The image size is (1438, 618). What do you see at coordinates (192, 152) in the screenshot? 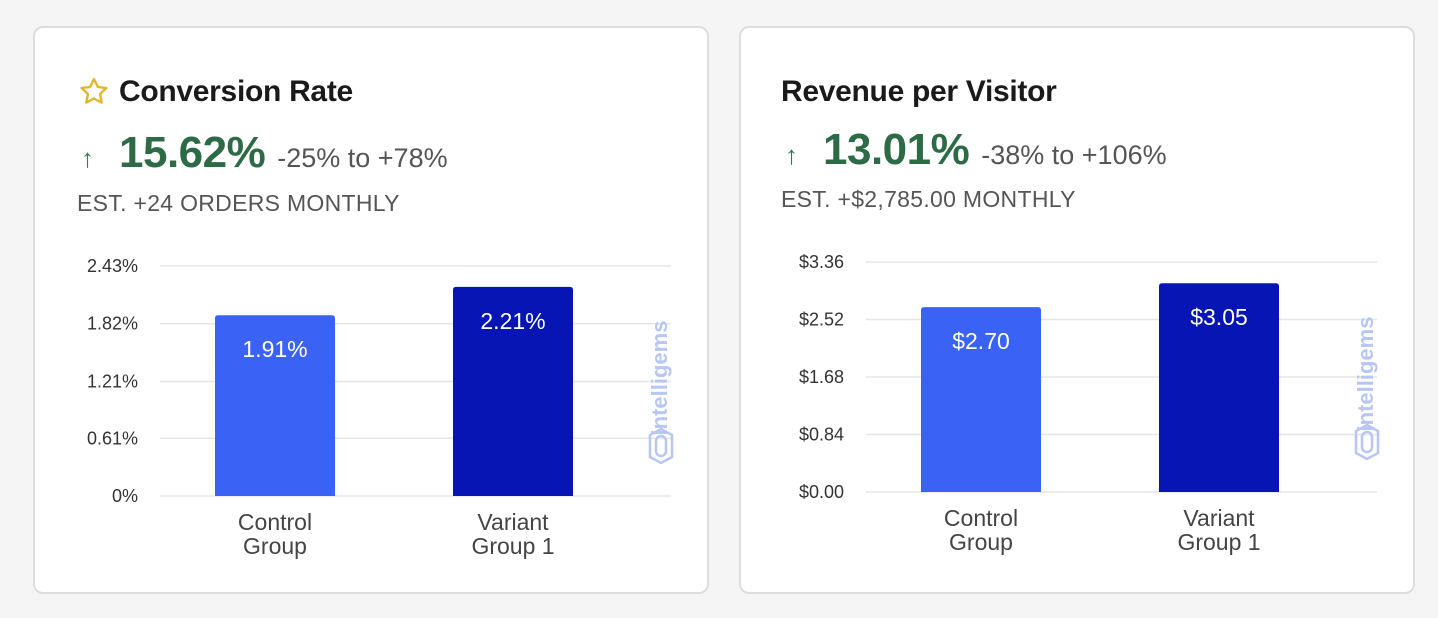
I see `lift-value: 15.62%` at bounding box center [192, 152].